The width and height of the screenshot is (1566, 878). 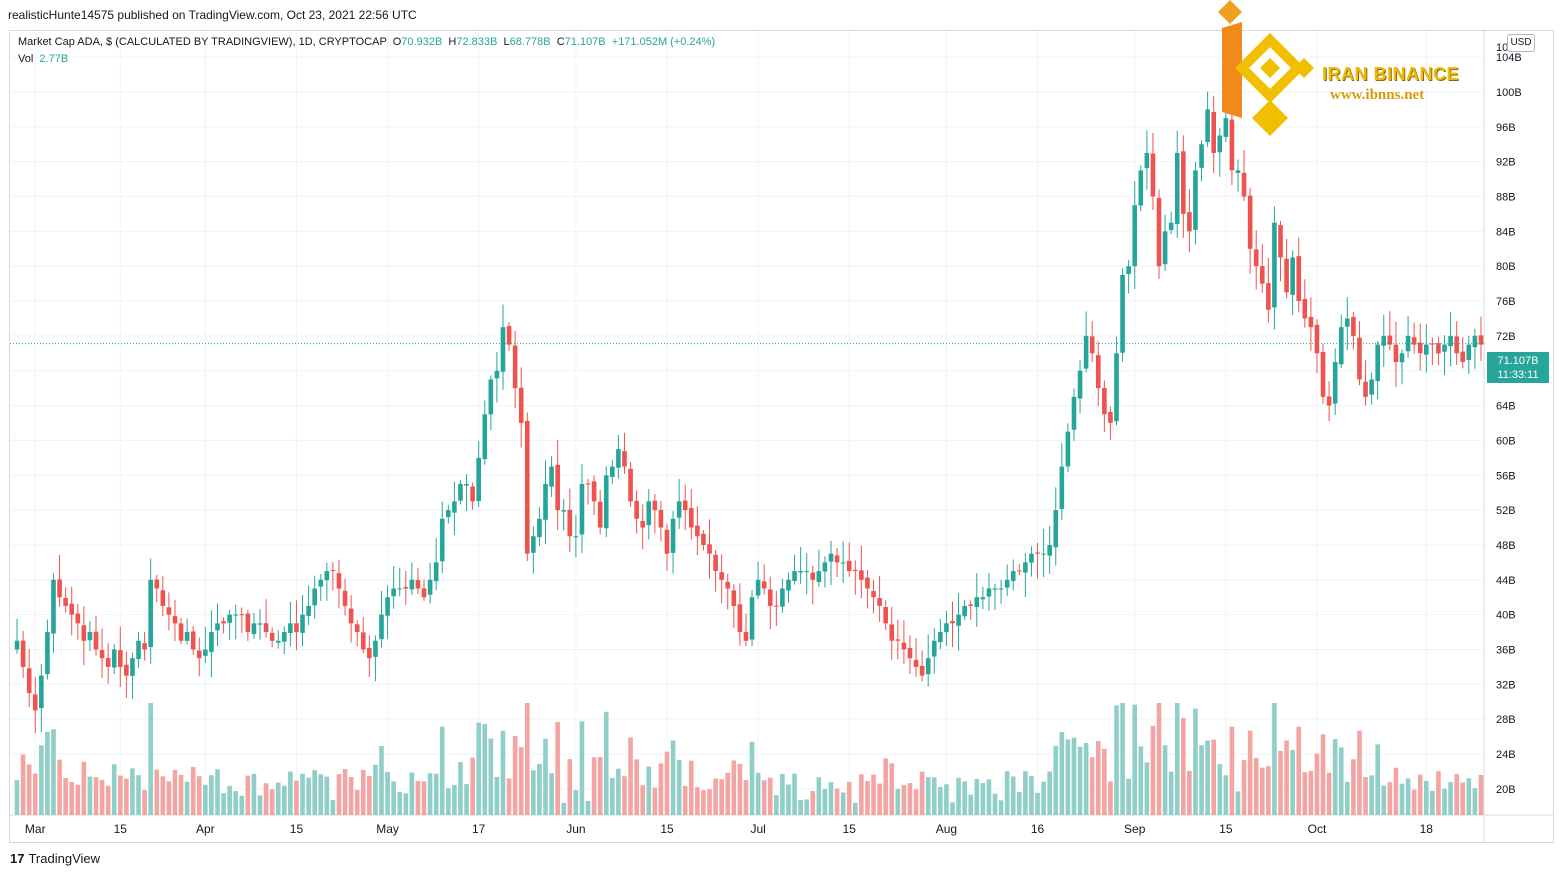 What do you see at coordinates (1506, 232) in the screenshot?
I see `y-tick-label: 84B` at bounding box center [1506, 232].